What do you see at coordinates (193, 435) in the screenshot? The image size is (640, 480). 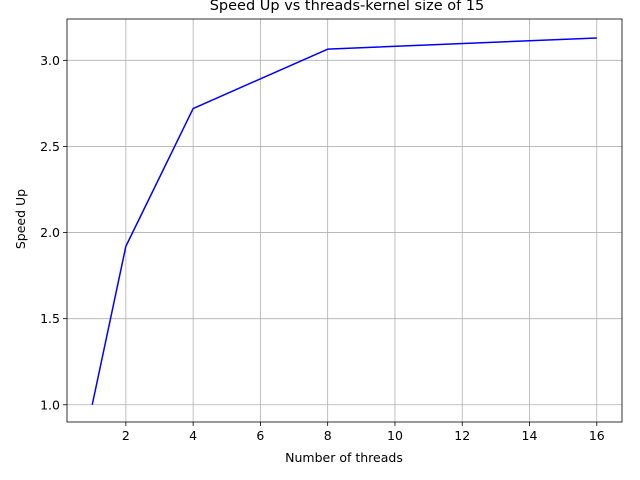 I see `x-tick-label: 4` at bounding box center [193, 435].